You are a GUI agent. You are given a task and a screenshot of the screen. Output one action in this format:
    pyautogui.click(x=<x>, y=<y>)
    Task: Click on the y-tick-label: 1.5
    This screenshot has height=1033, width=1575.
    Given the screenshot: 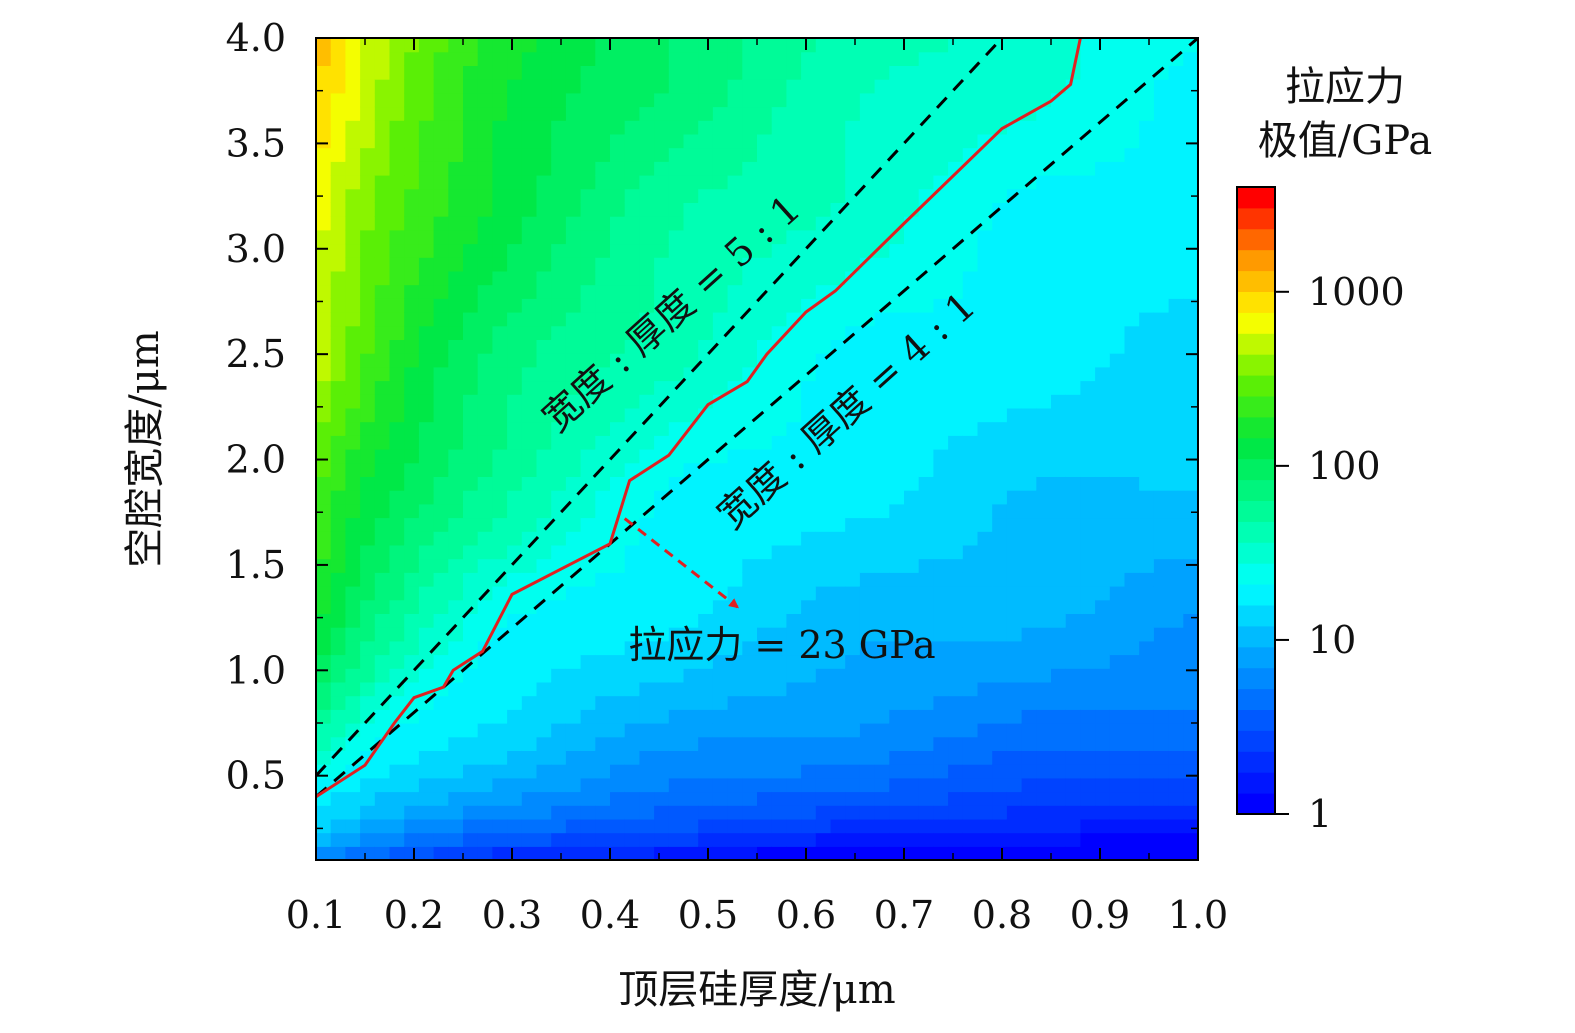 What is the action you would take?
    pyautogui.click(x=256, y=565)
    